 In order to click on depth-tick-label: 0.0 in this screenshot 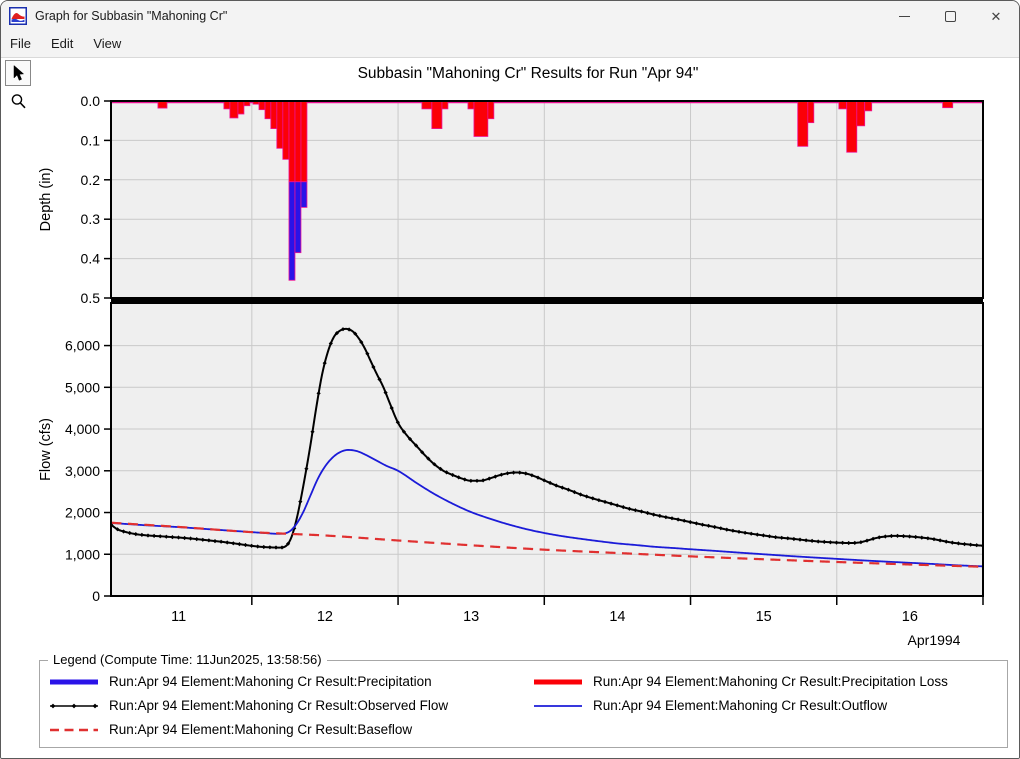, I will do `click(91, 101)`.